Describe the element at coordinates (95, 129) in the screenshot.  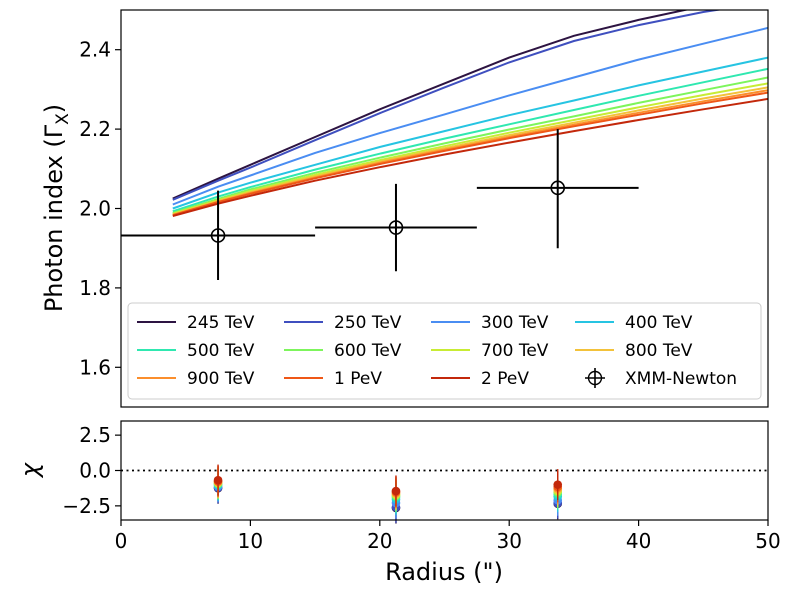
I see `y-tick-label: 2.2` at that location.